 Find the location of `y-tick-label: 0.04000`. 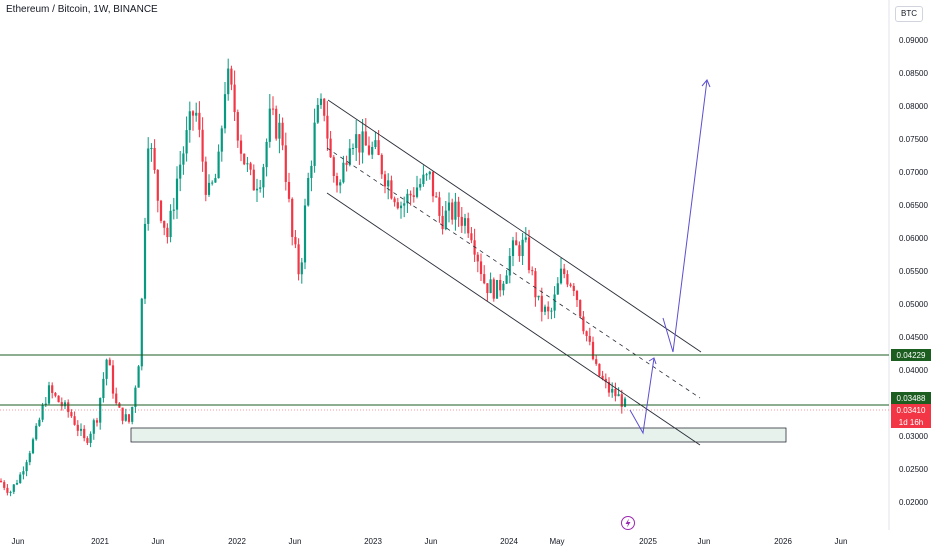

y-tick-label: 0.04000 is located at coordinates (913, 370).